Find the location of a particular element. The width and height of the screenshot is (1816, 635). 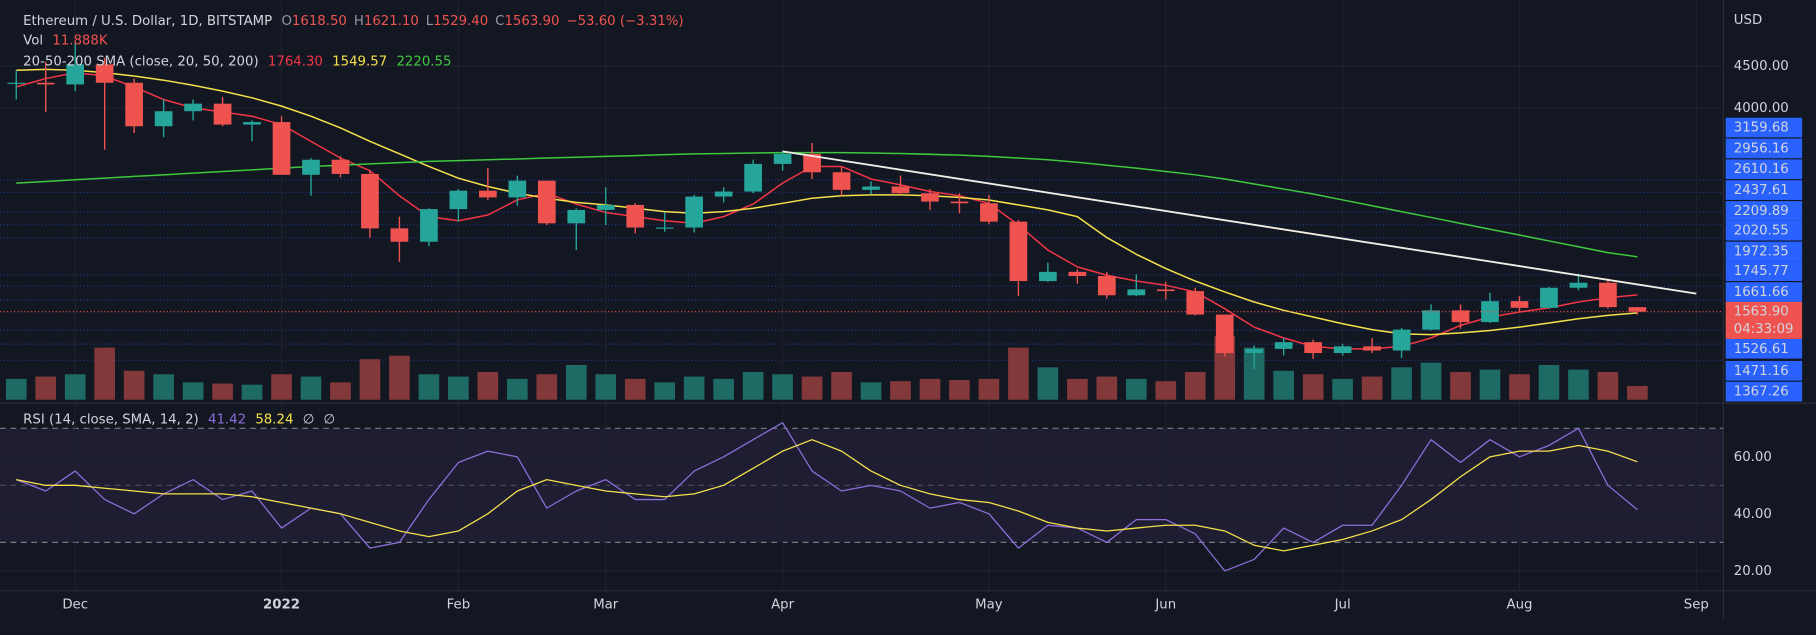

level-label: 2437.61 is located at coordinates (1761, 190).